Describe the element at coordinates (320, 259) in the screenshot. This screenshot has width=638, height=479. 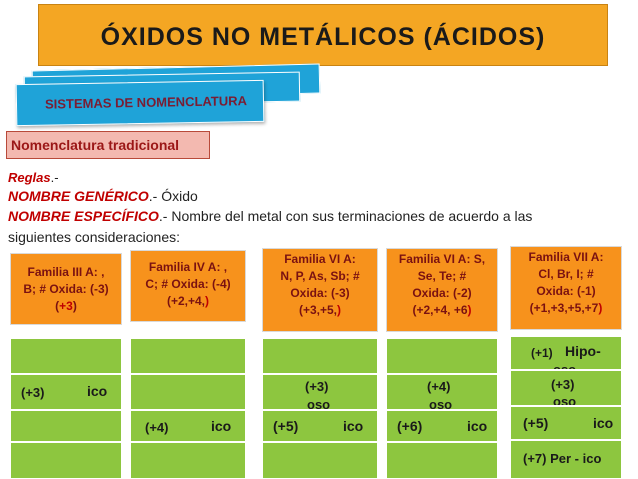
I see `family-v-line1: Familia VI A:` at that location.